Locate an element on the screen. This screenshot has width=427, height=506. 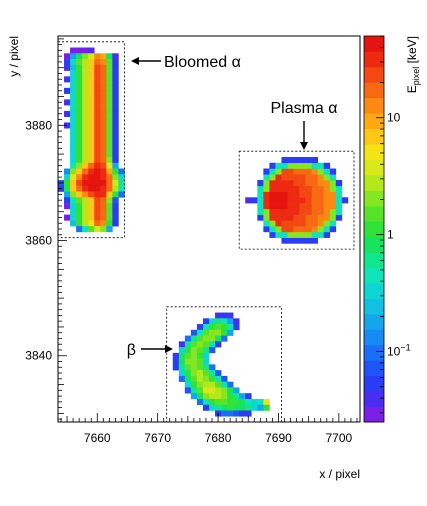
x-tick-label: 7700 is located at coordinates (339, 438).